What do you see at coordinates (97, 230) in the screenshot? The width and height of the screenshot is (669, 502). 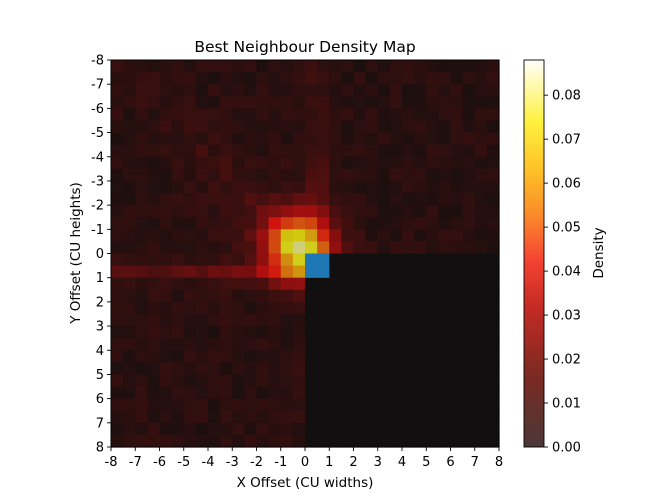 I see `y-tick-label: -1` at bounding box center [97, 230].